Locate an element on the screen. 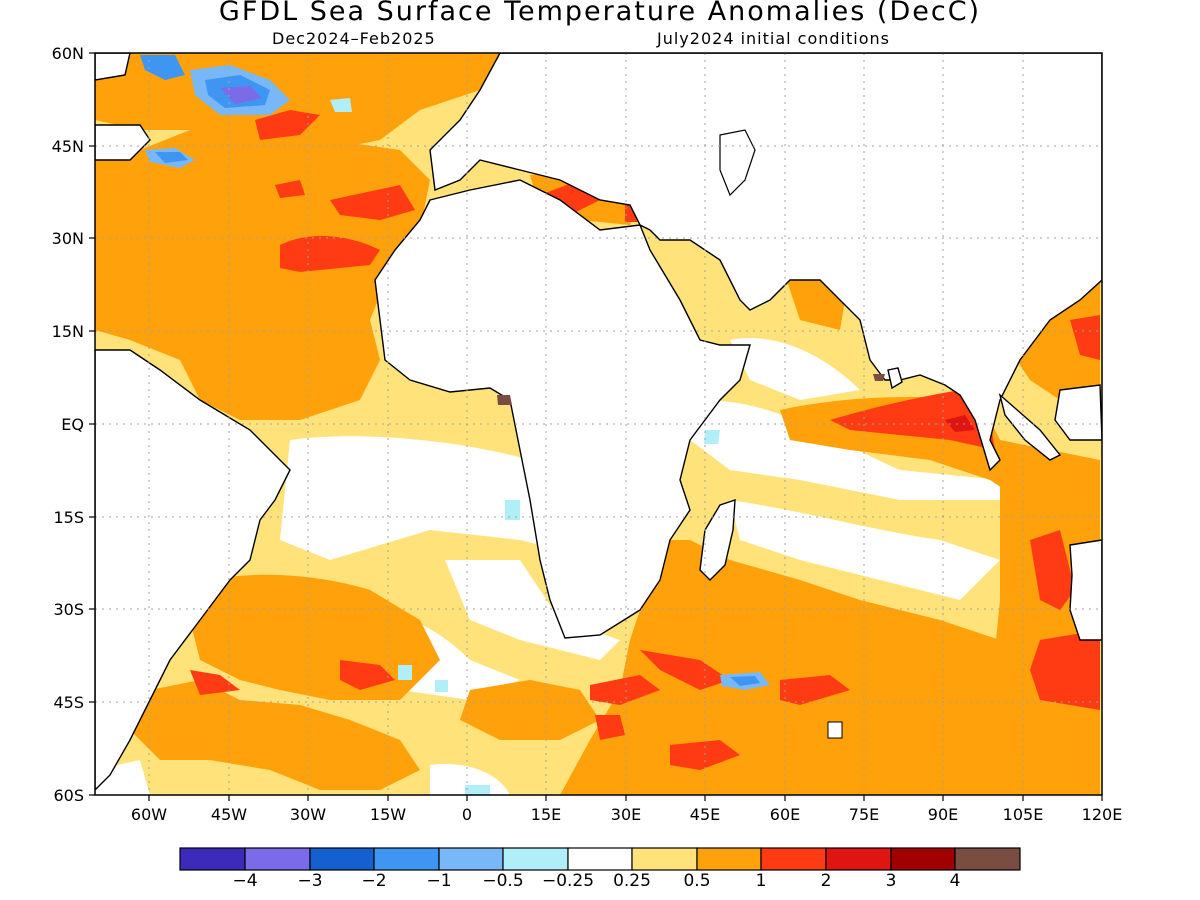 The height and width of the screenshot is (900, 1200). lon-label-15e: 15E is located at coordinates (546, 814).